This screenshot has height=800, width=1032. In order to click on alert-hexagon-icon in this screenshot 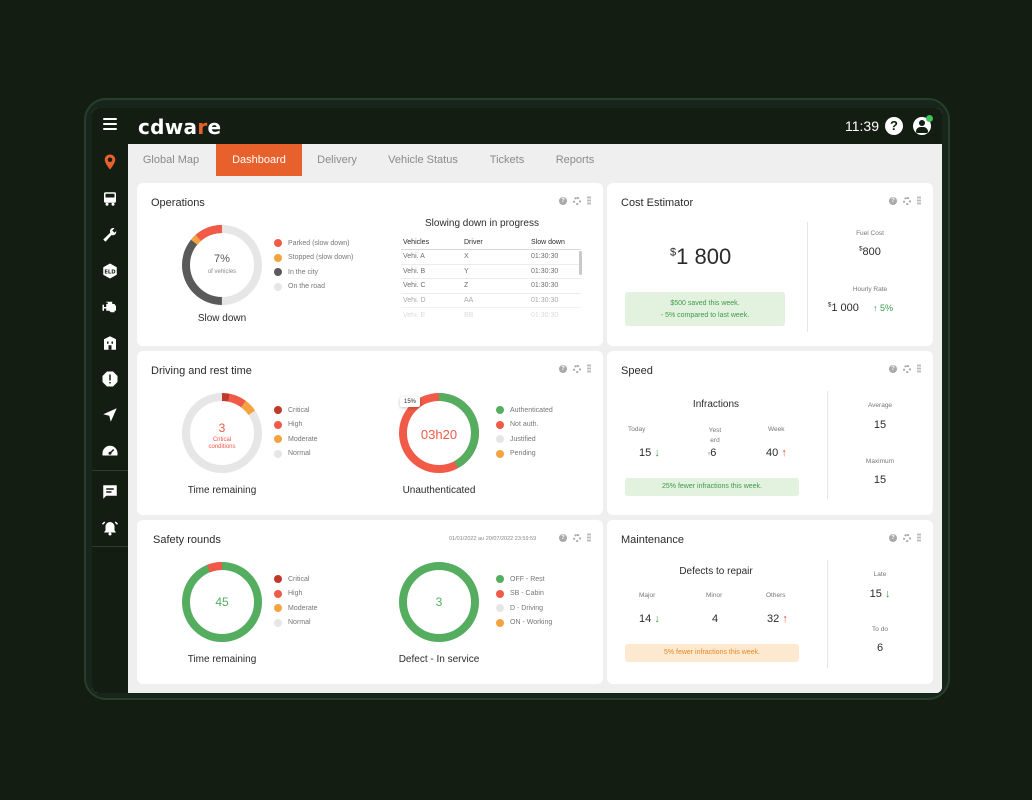, I will do `click(110, 379)`.